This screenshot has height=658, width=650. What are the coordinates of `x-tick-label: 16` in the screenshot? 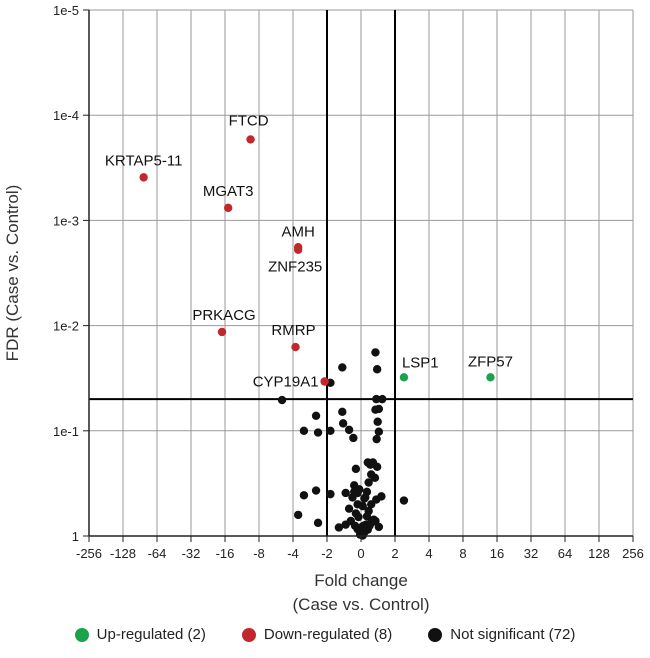 It's located at (497, 553).